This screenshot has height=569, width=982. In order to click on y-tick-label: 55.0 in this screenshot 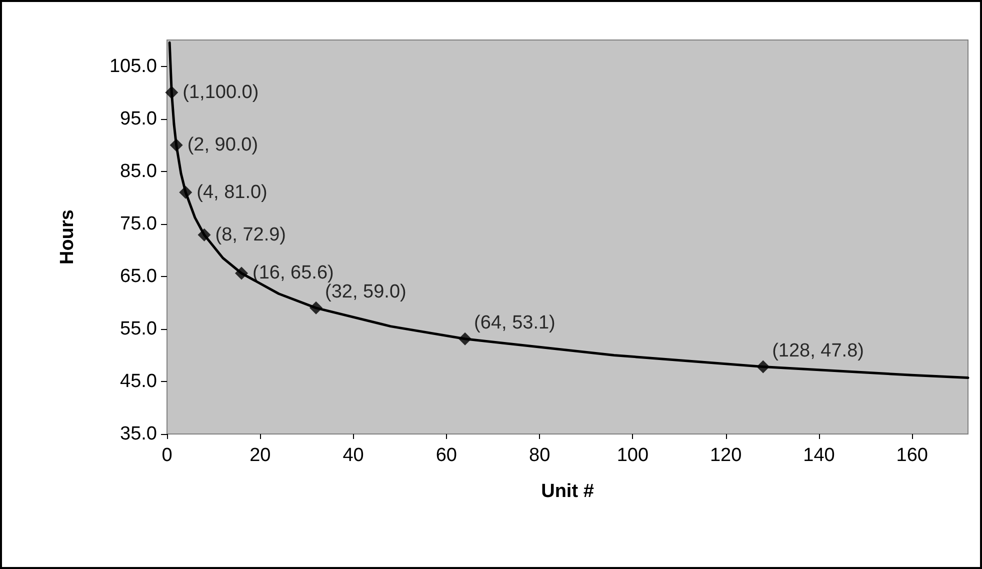, I will do `click(138, 329)`.